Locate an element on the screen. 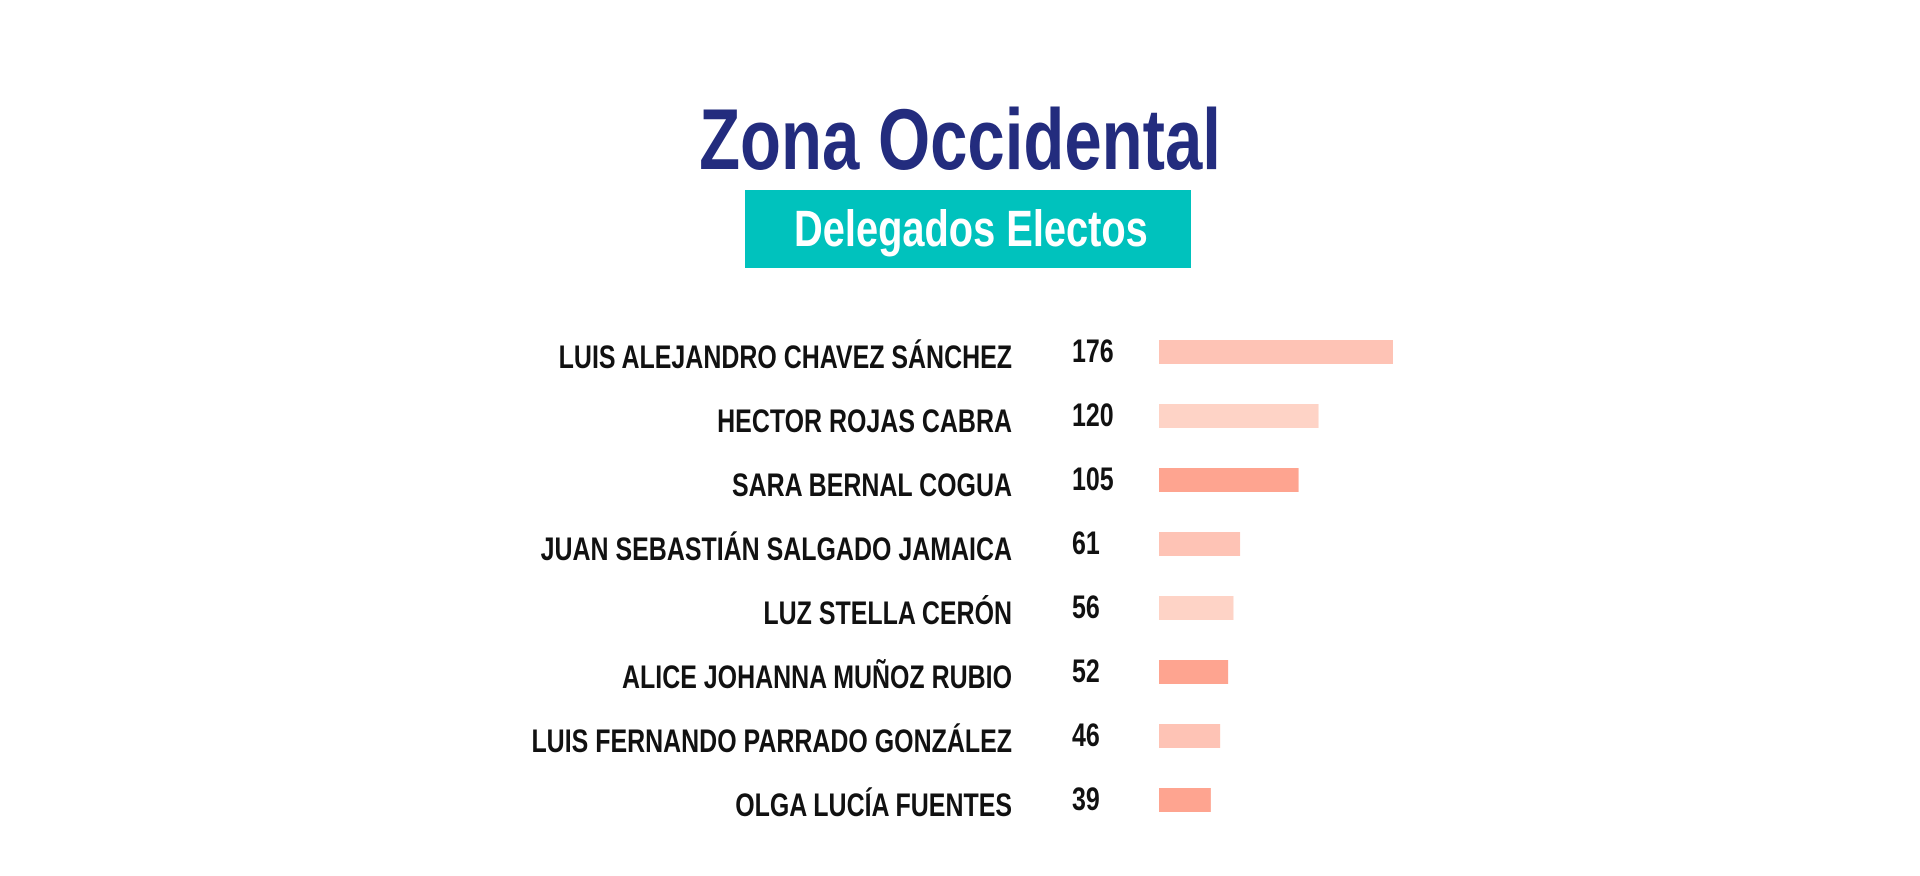 The height and width of the screenshot is (876, 1920). value-label: 39 is located at coordinates (1086, 800).